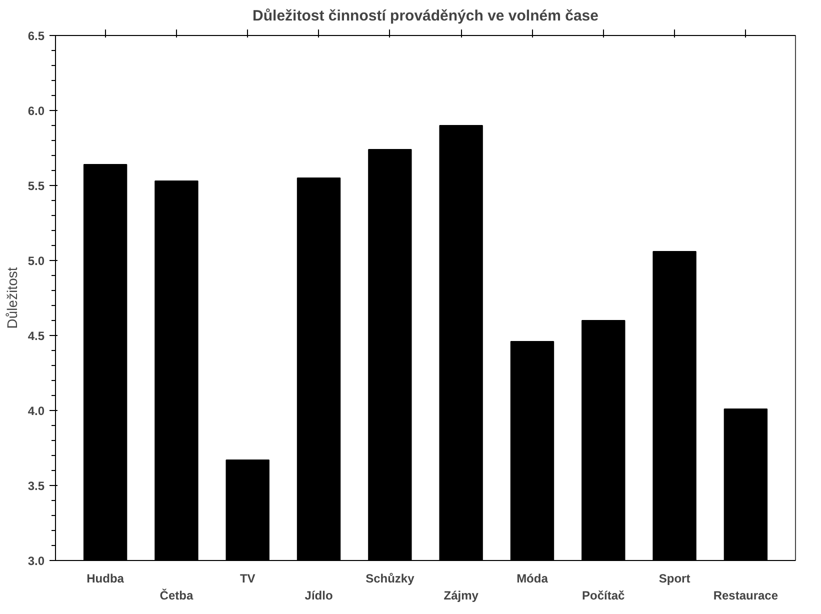 This screenshot has height=614, width=821. I want to click on y-axis-title: Důležitost, so click(12, 298).